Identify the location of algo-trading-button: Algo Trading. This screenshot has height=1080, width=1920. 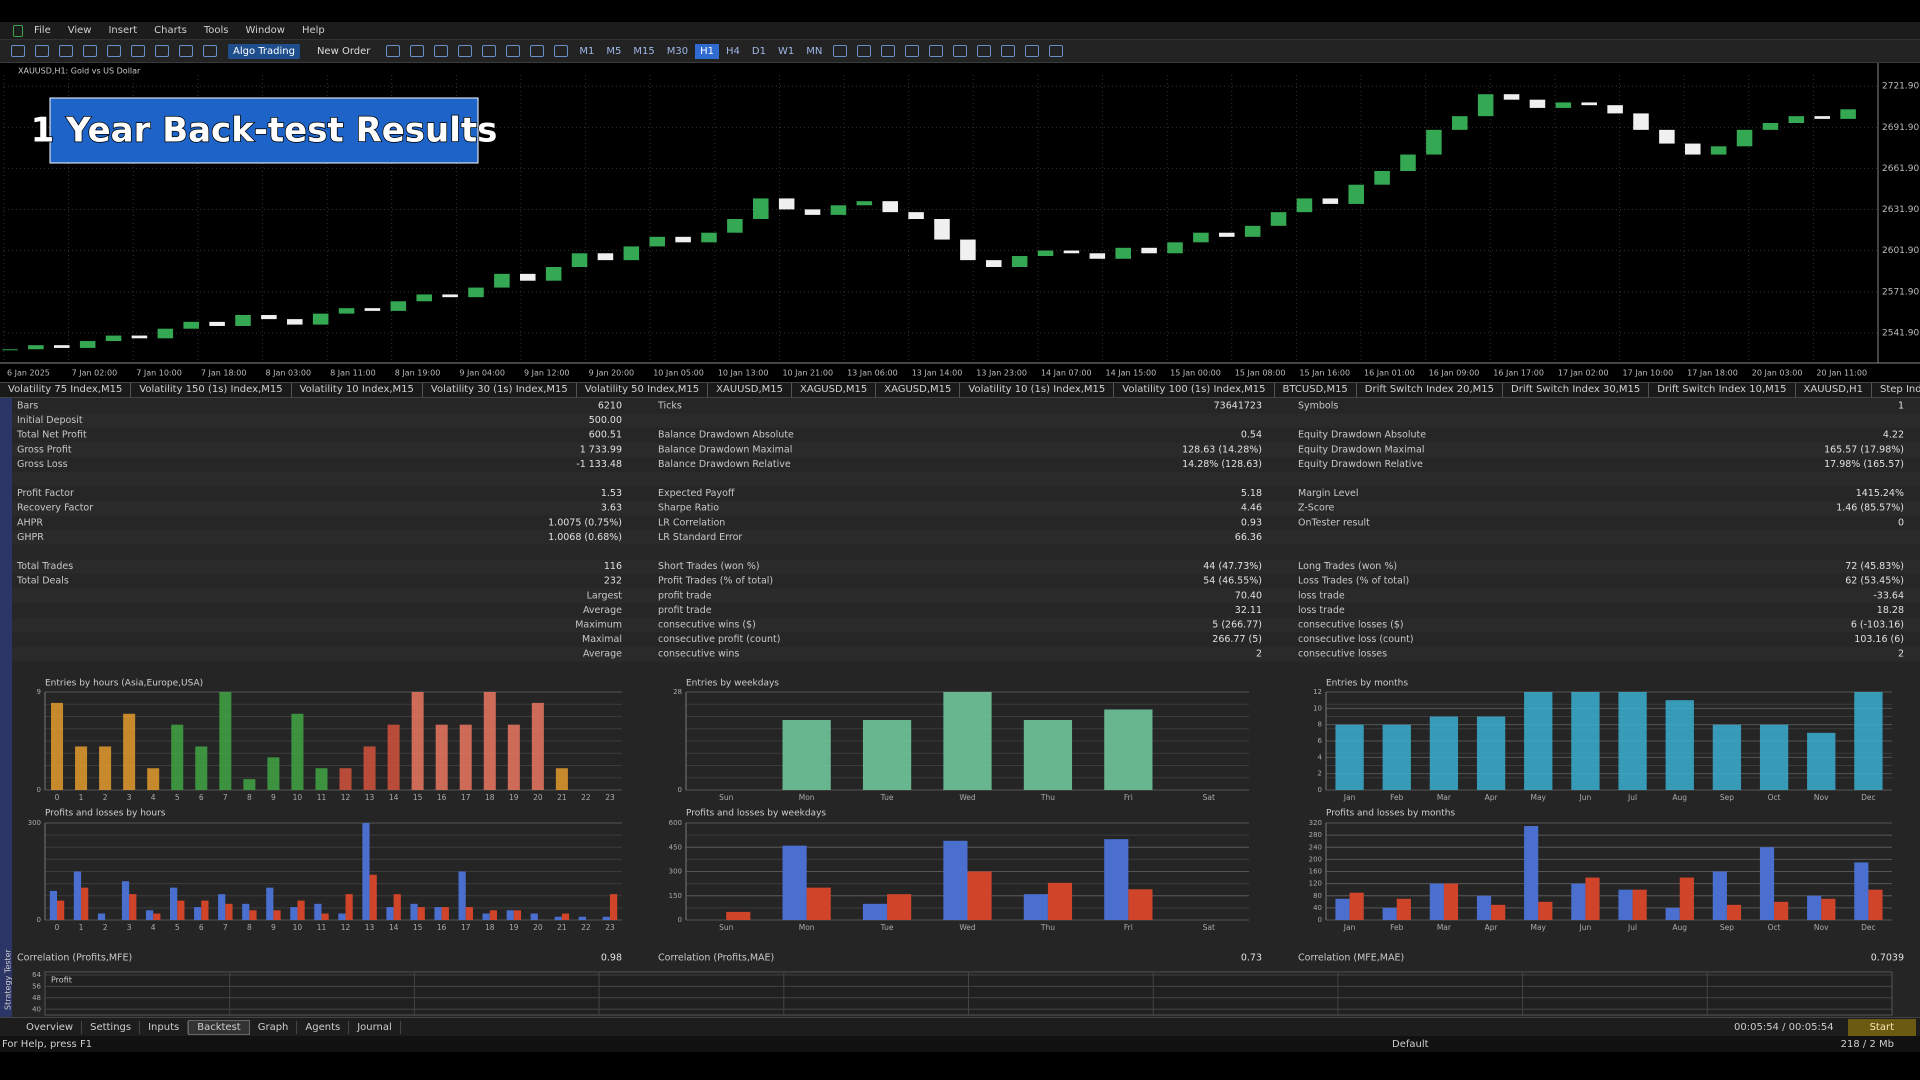
(264, 51).